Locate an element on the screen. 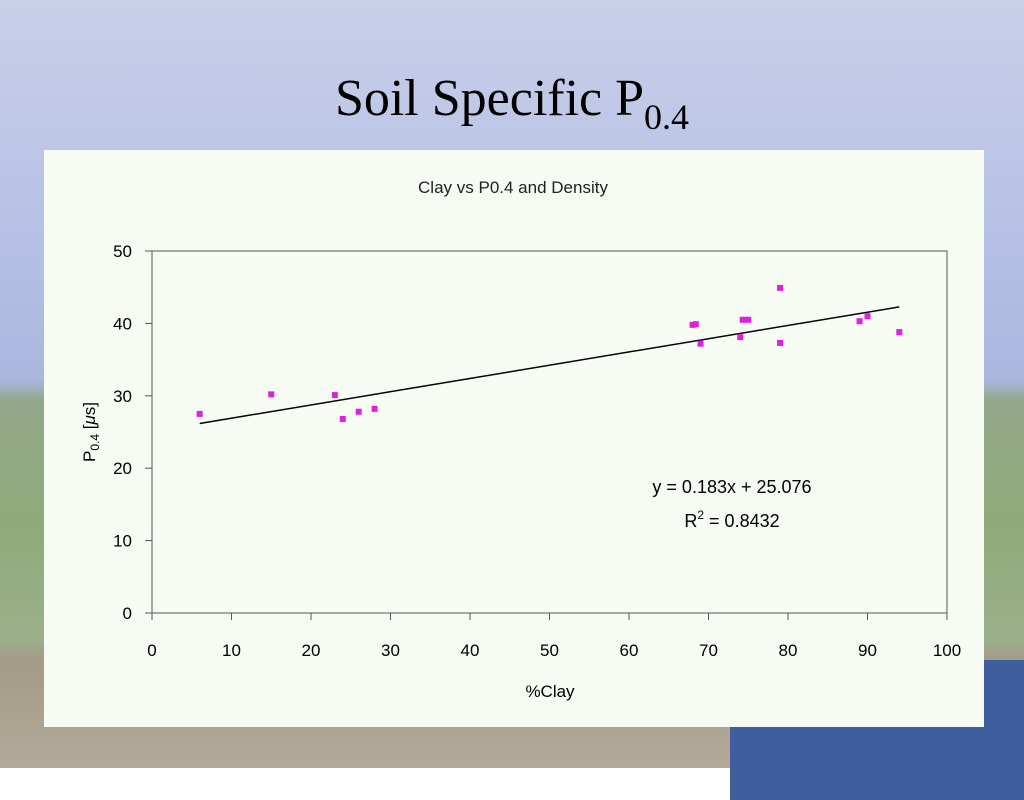  x-tick-label: 50 is located at coordinates (549, 650).